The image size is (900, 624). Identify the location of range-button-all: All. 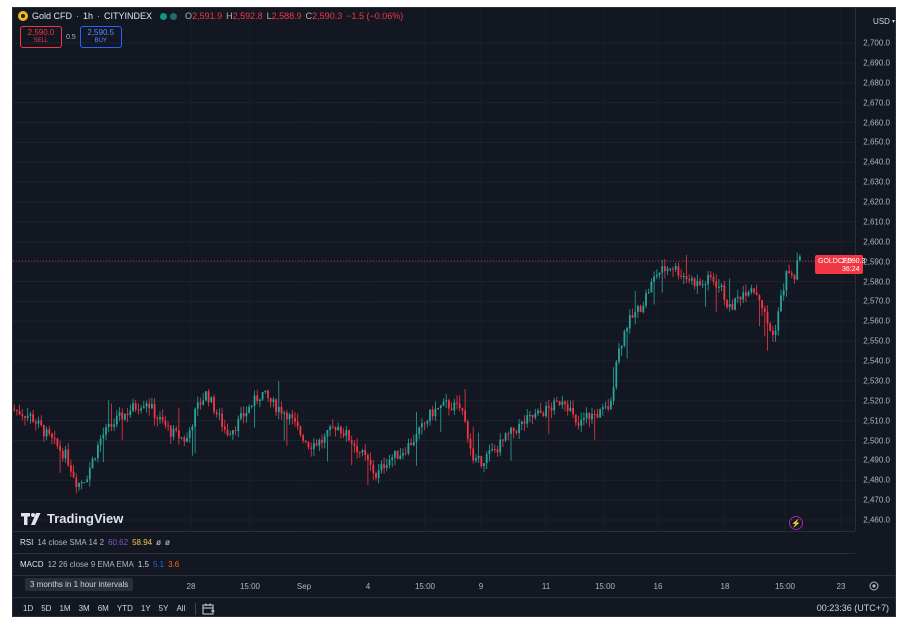
(181, 608).